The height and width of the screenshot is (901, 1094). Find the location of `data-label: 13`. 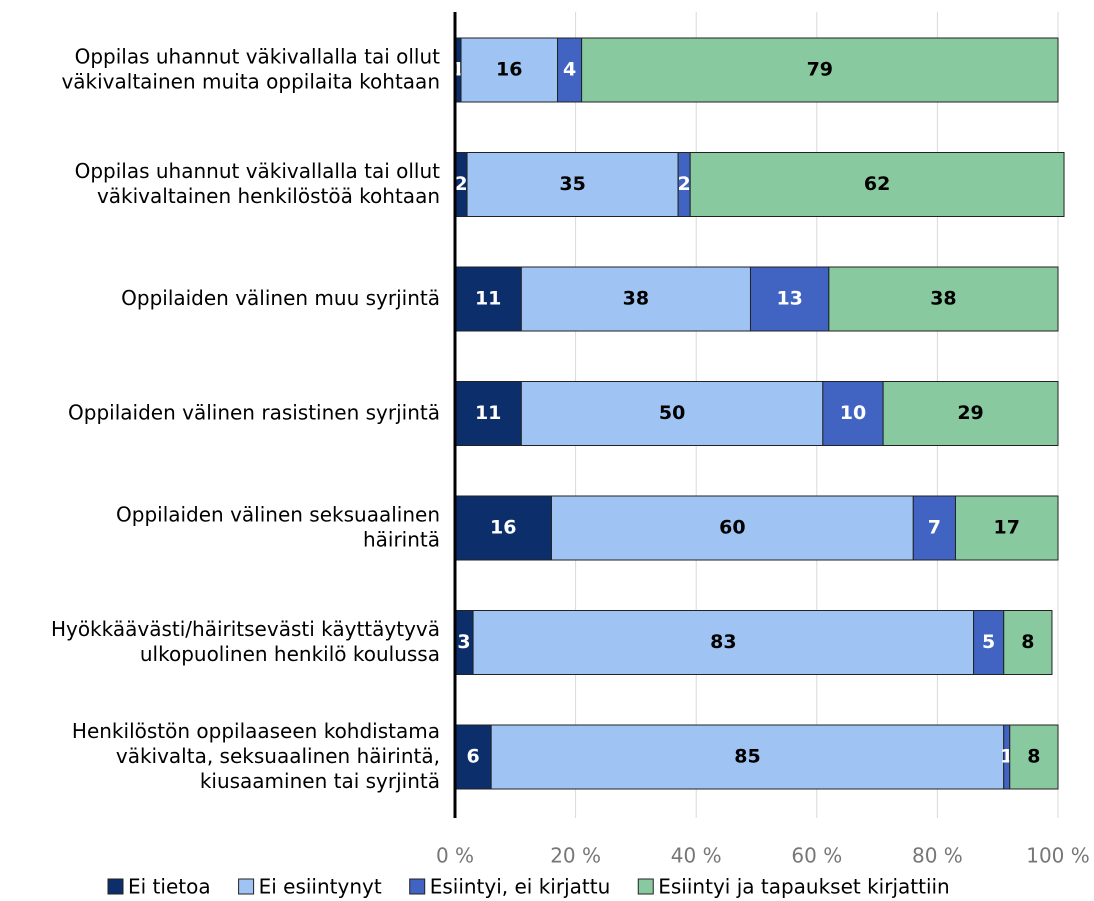

data-label: 13 is located at coordinates (789, 299).